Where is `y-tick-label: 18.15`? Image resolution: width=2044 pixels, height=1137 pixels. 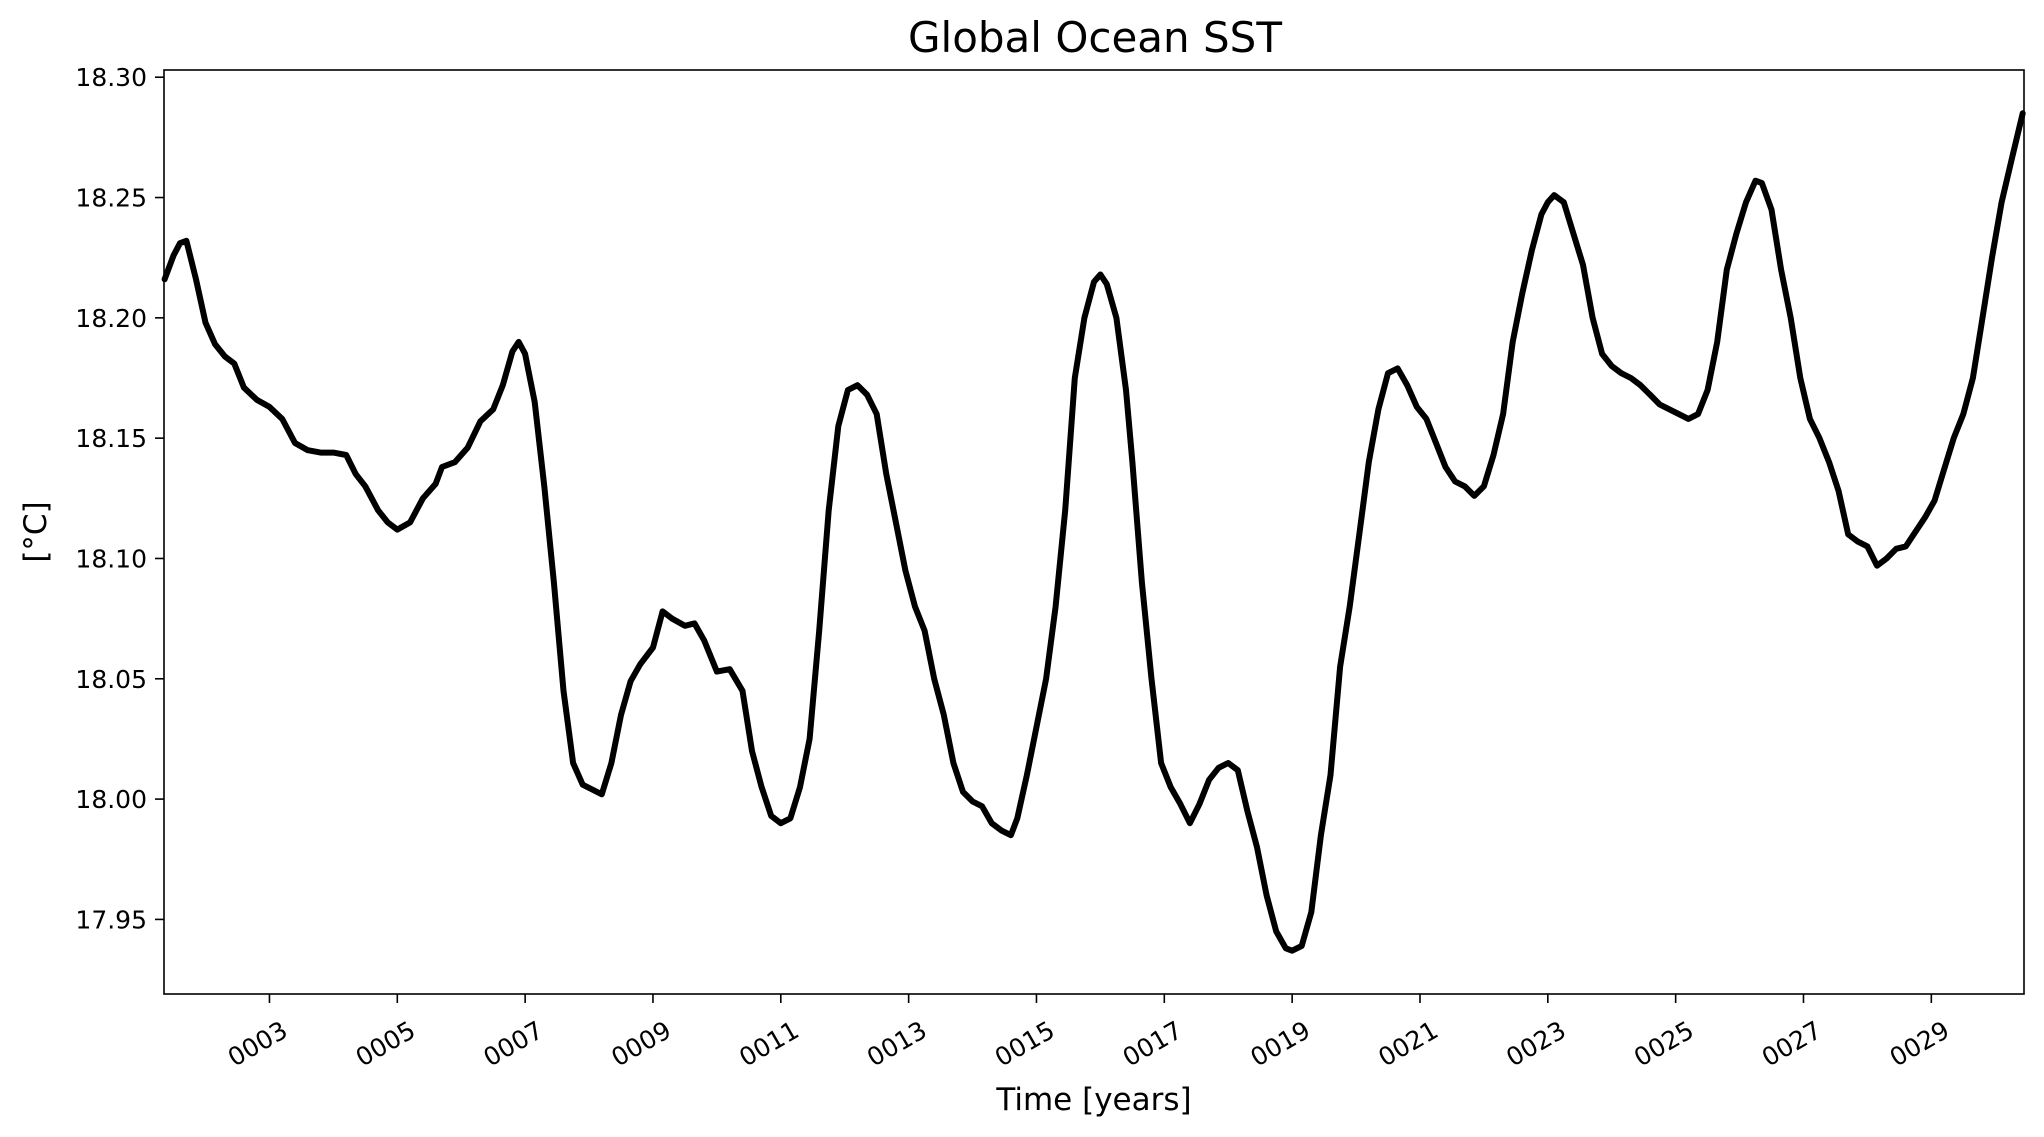
y-tick-label: 18.15 is located at coordinates (111, 438).